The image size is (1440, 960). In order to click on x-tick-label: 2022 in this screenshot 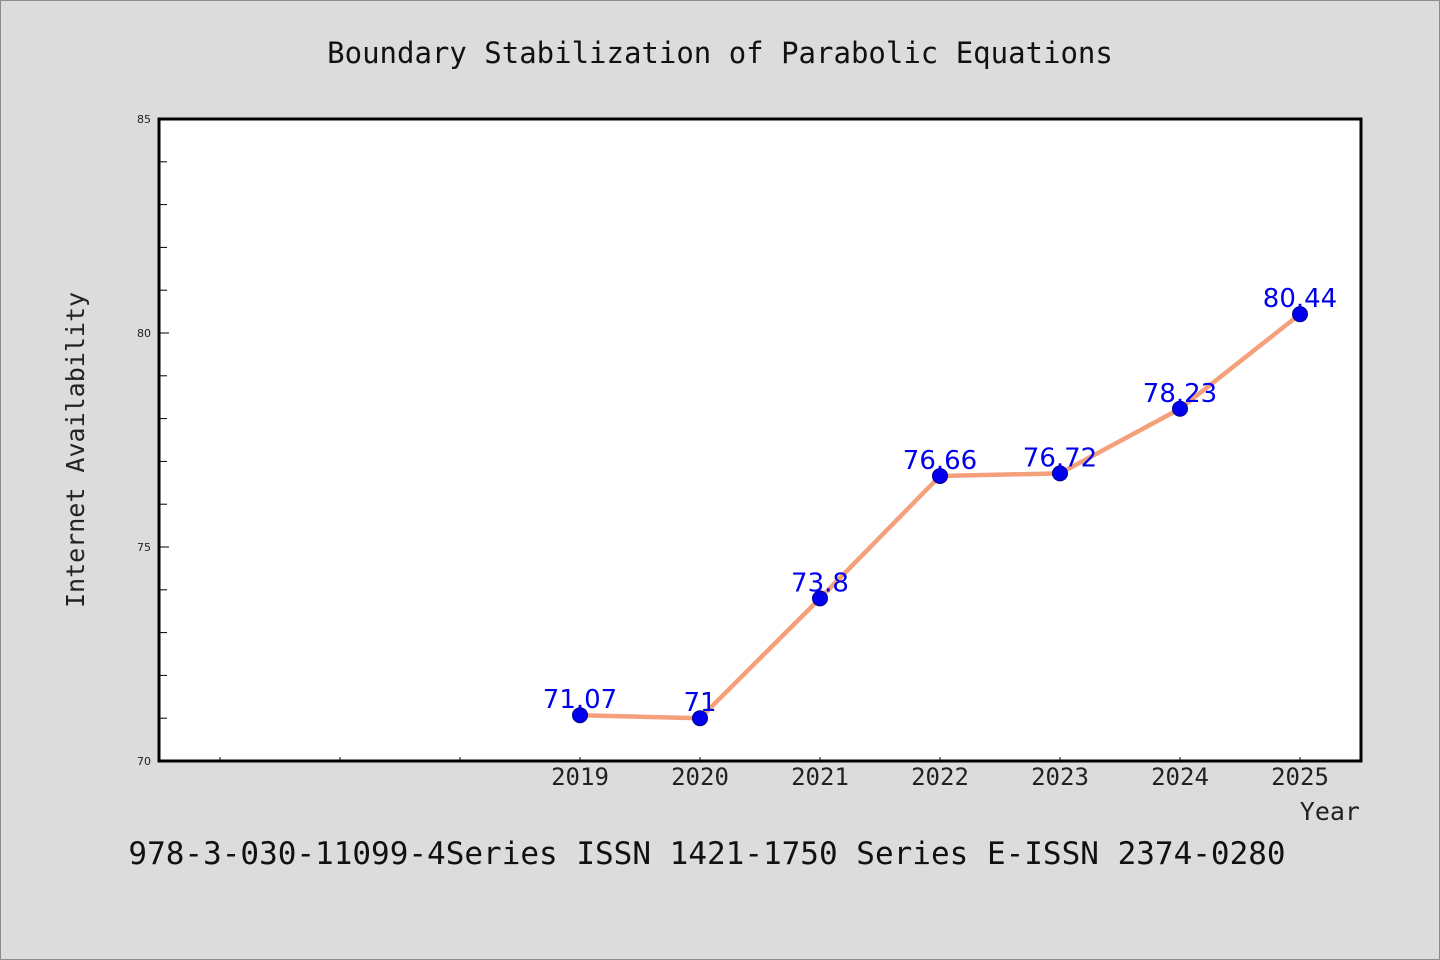, I will do `click(940, 777)`.